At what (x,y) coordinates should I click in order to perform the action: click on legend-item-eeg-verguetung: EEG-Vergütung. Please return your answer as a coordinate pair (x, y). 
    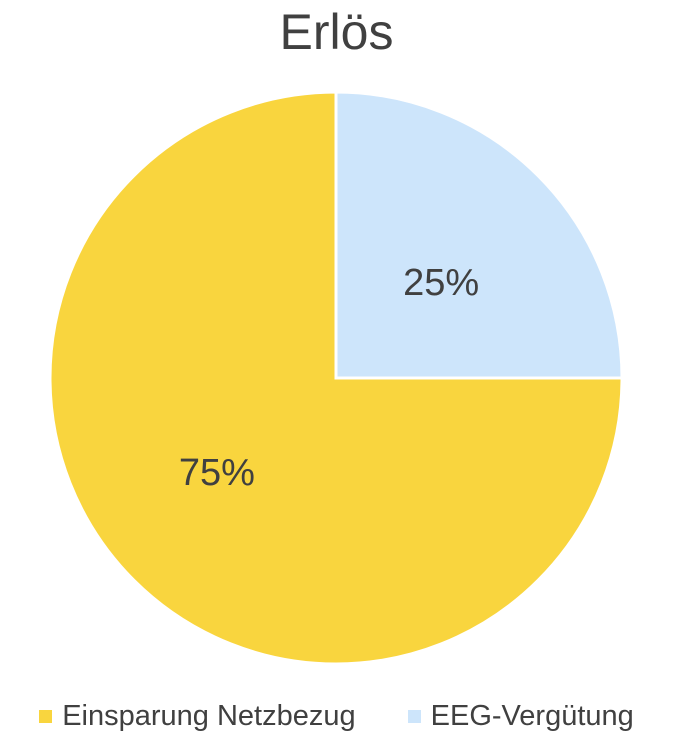
    Looking at the image, I should click on (520, 716).